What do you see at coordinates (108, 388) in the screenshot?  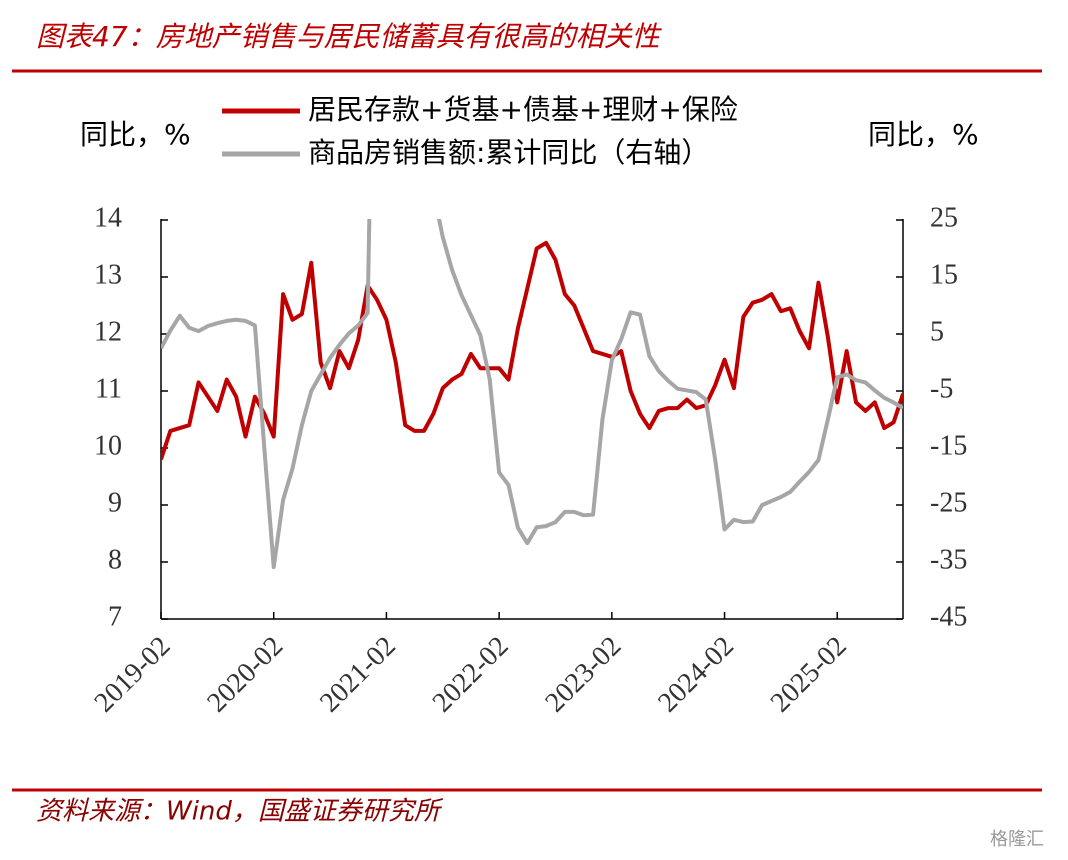 I see `y-tick-label: 11` at bounding box center [108, 388].